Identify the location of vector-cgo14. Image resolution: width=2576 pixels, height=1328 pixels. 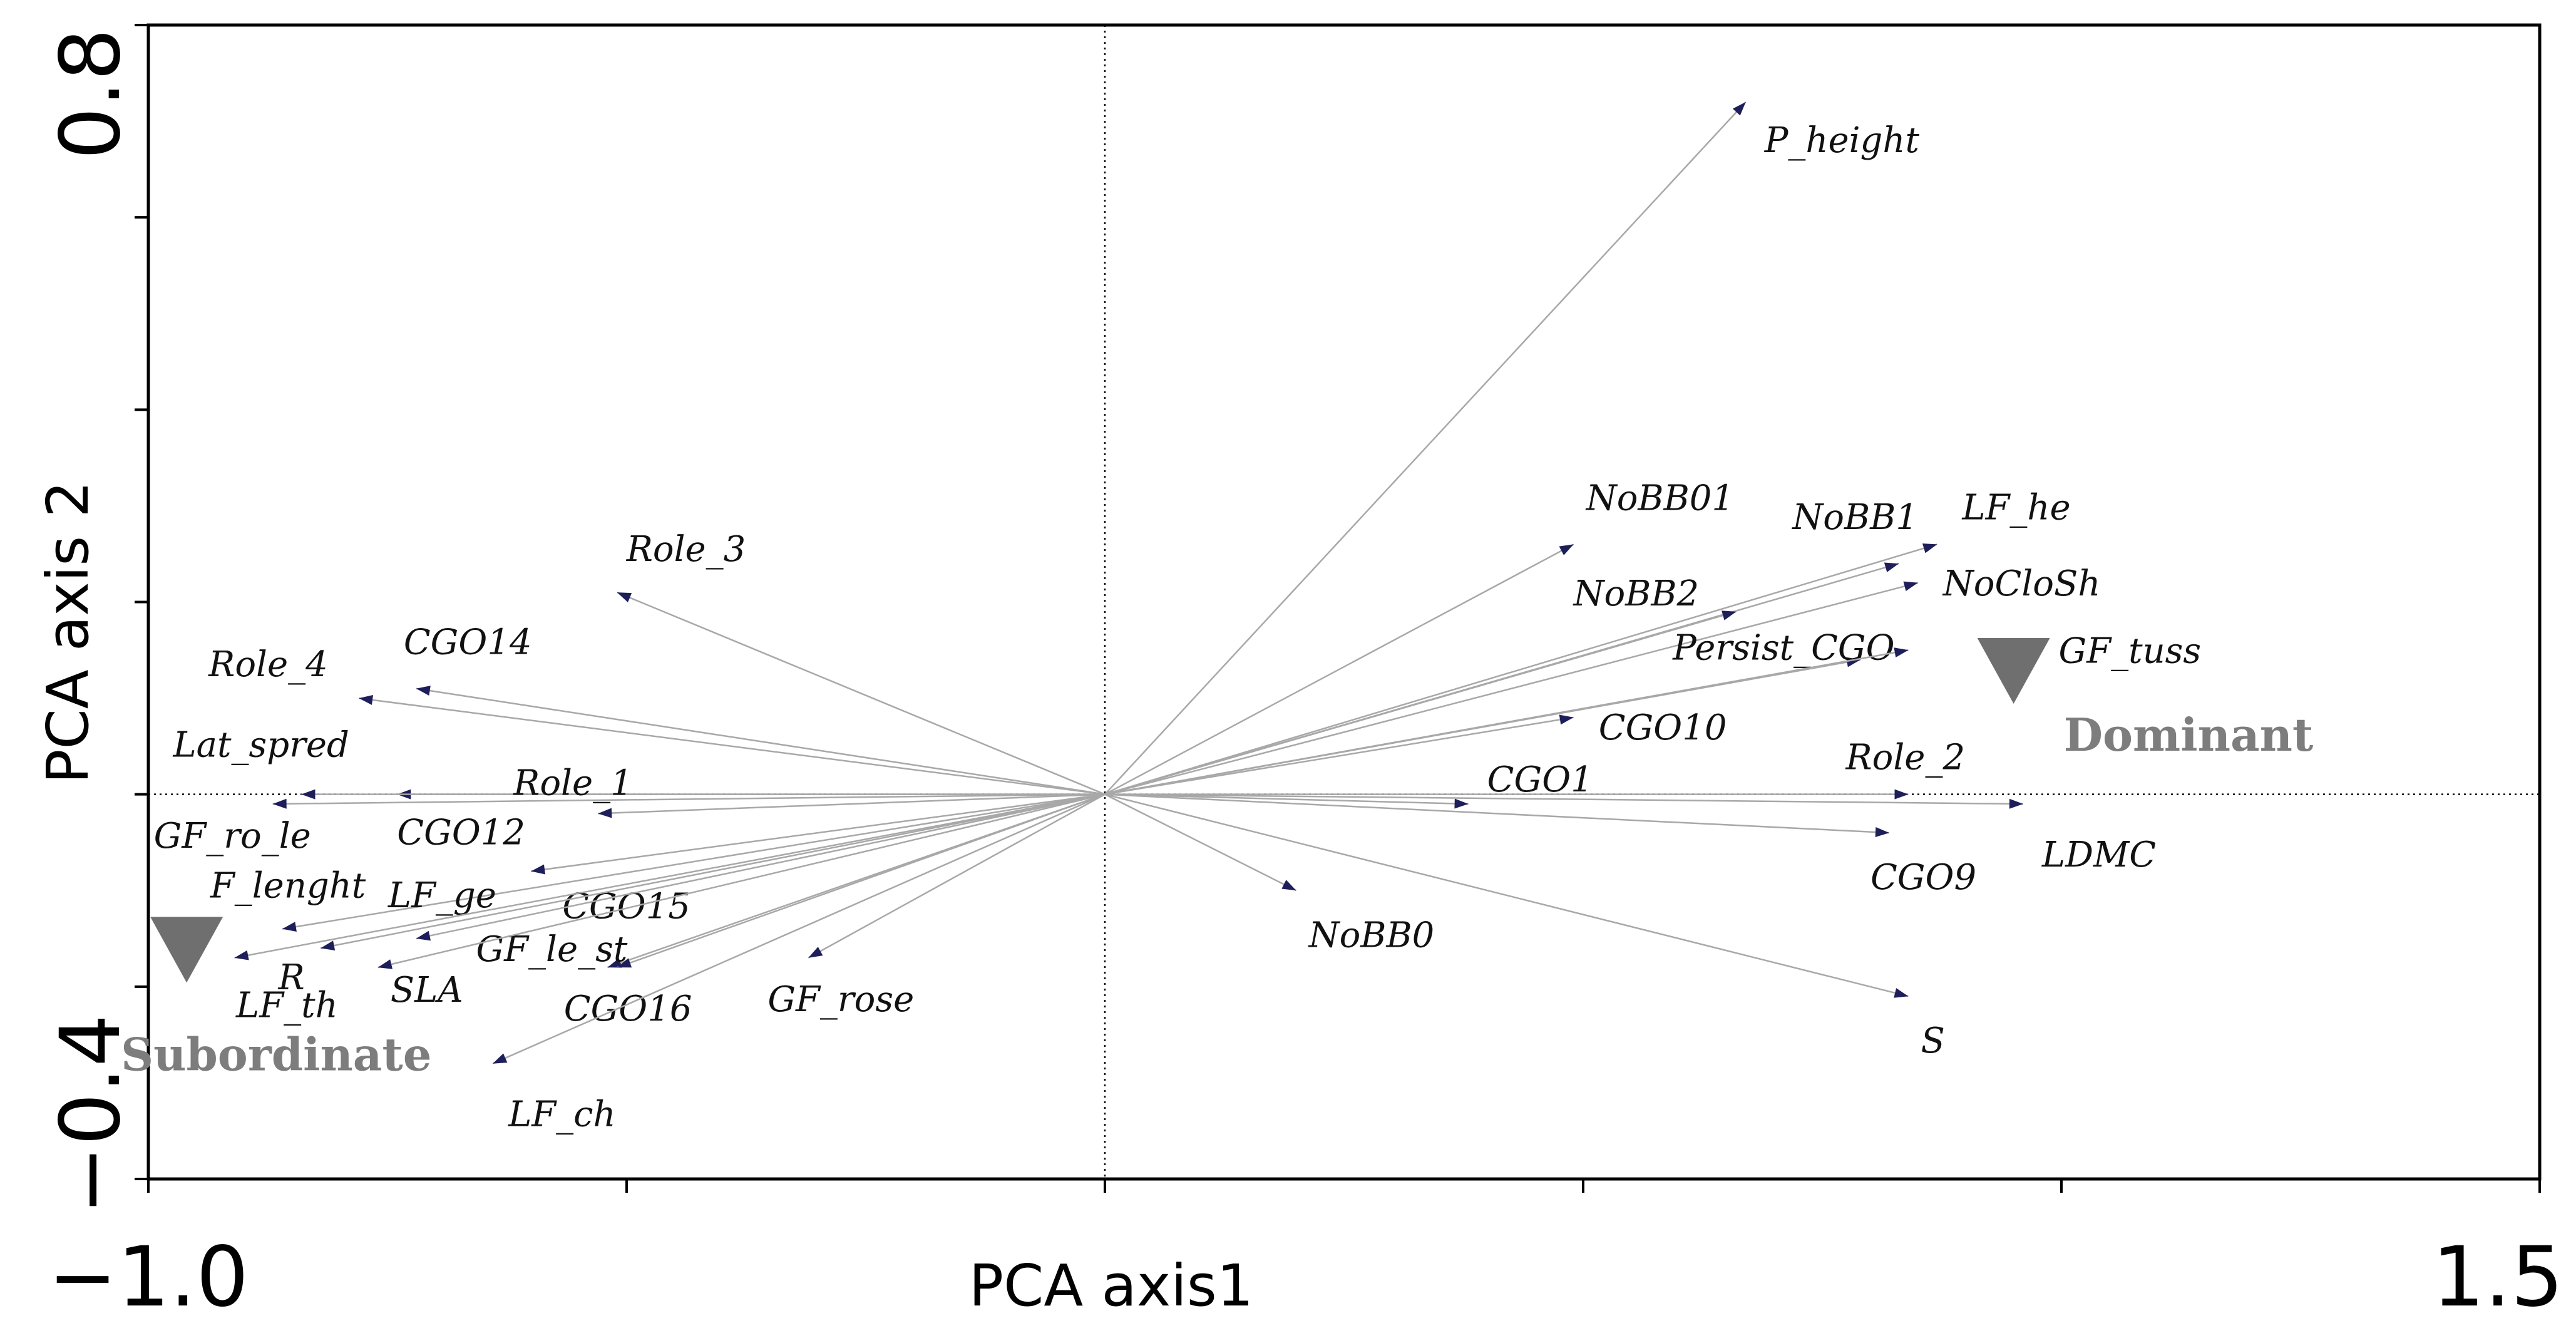
(761, 741).